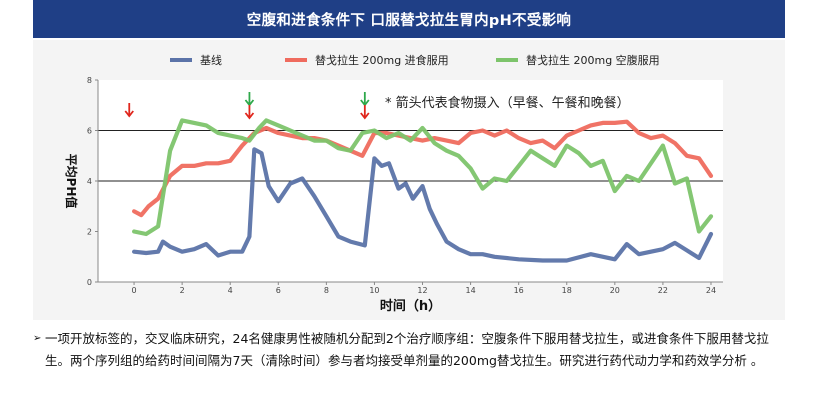  What do you see at coordinates (519, 290) in the screenshot?
I see `x-tick-label: 16` at bounding box center [519, 290].